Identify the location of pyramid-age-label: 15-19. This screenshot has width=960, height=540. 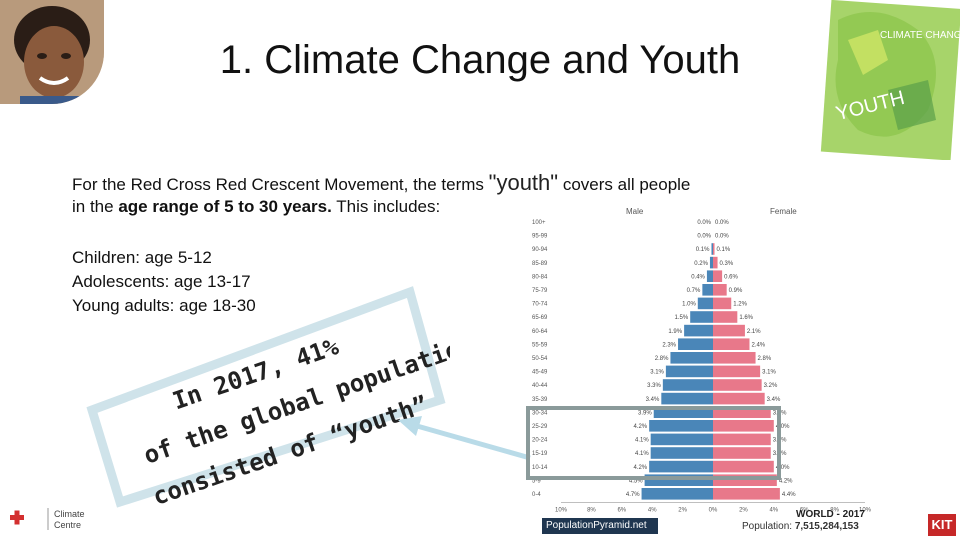
(540, 454).